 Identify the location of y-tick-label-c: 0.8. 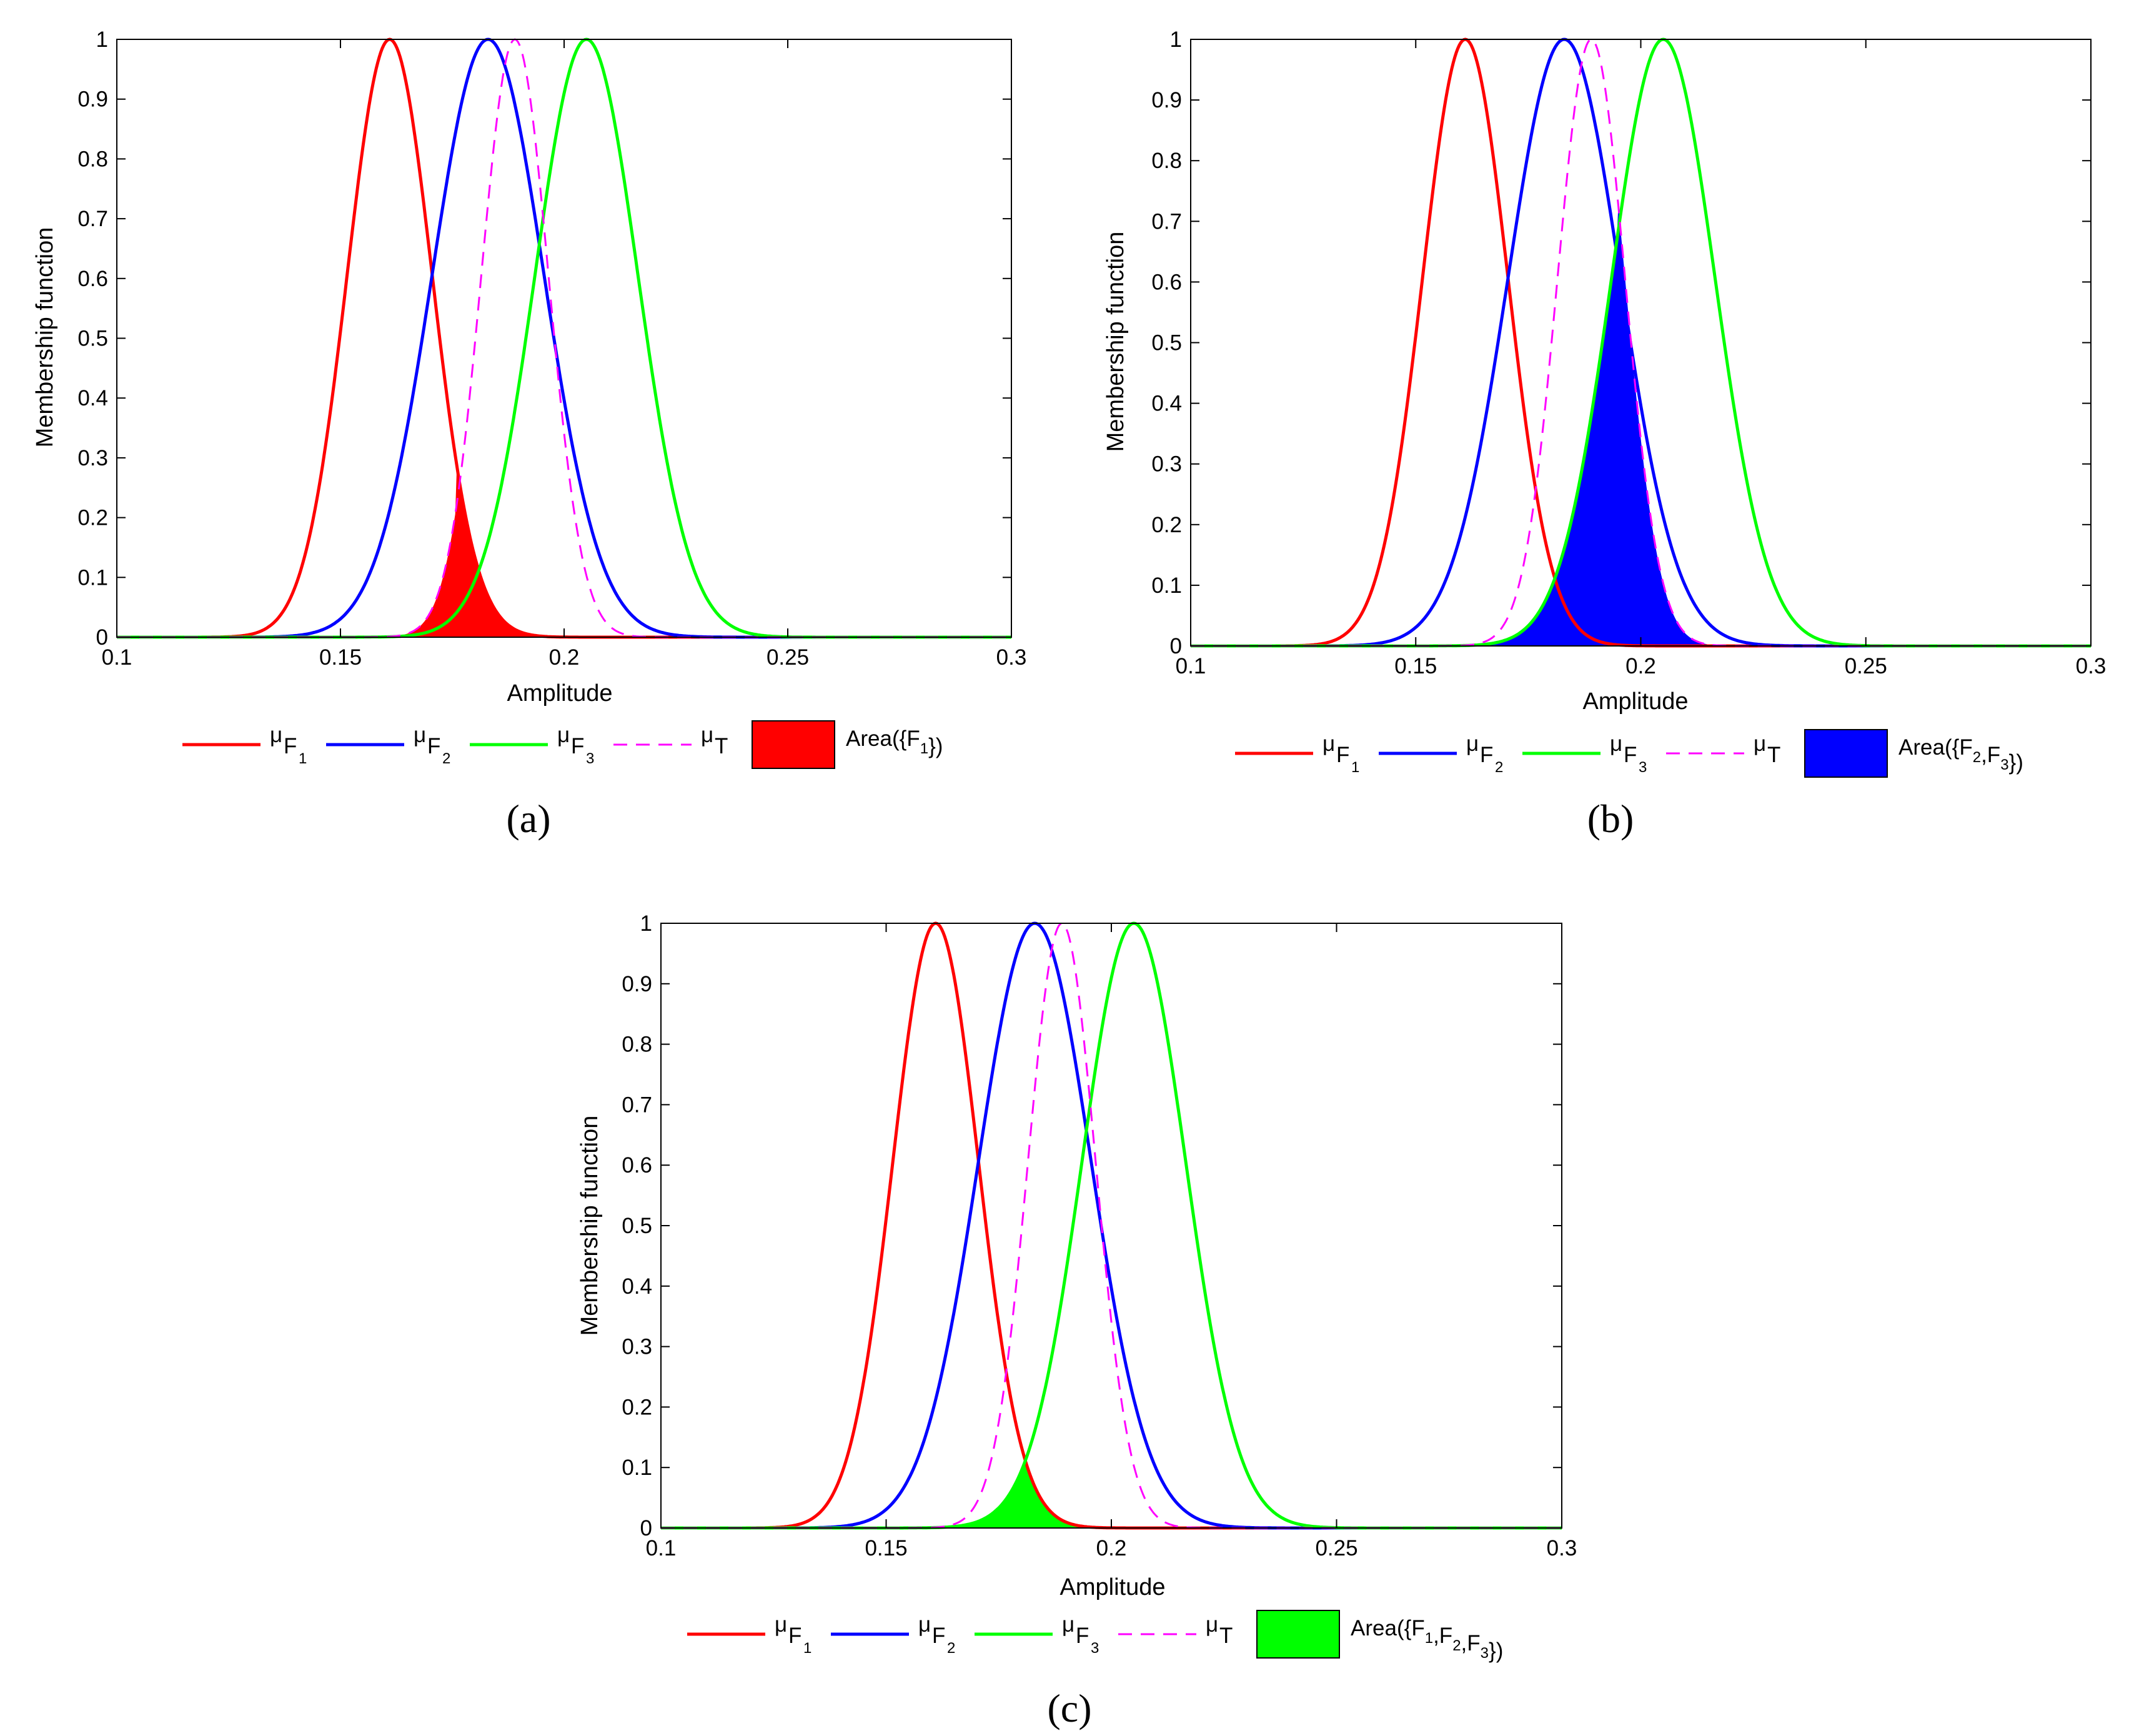
(637, 1045).